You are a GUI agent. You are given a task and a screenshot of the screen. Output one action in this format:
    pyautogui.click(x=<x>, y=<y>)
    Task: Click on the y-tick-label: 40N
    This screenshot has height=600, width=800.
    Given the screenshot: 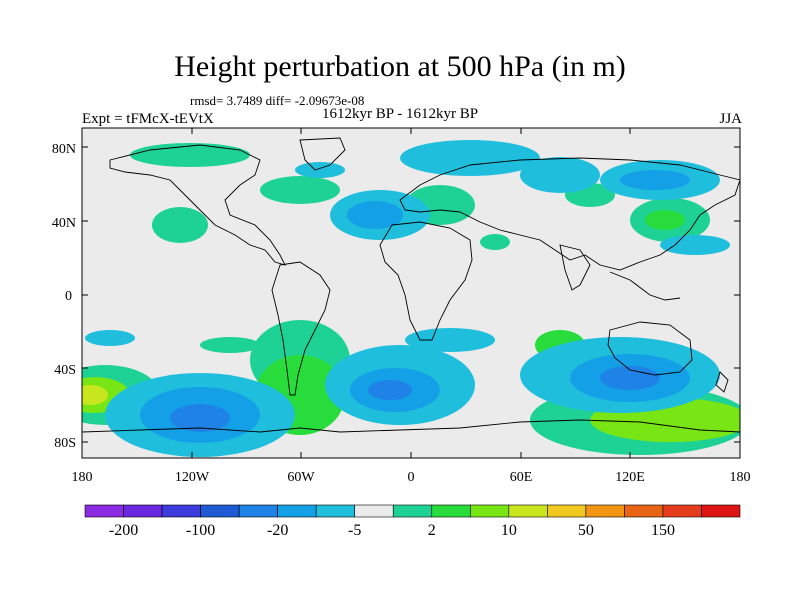 What is the action you would take?
    pyautogui.click(x=64, y=223)
    